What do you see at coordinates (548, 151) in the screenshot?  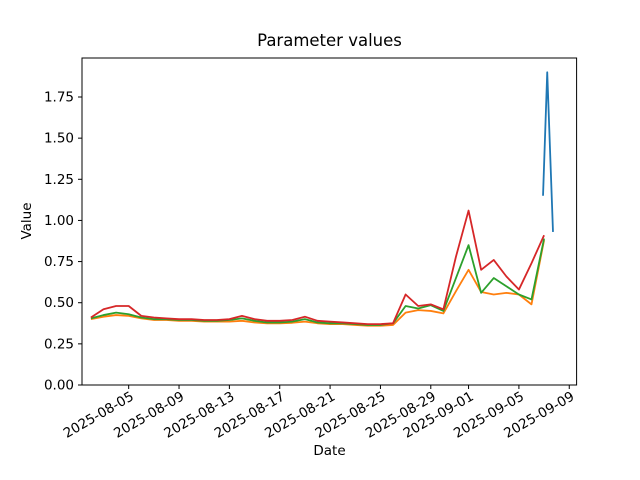 I see `series-blue-line` at bounding box center [548, 151].